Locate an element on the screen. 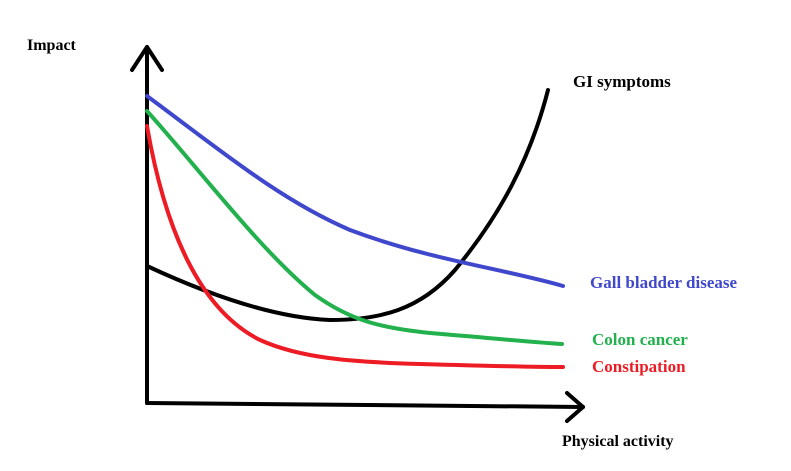  y-axis-label: Impact is located at coordinates (52, 45).